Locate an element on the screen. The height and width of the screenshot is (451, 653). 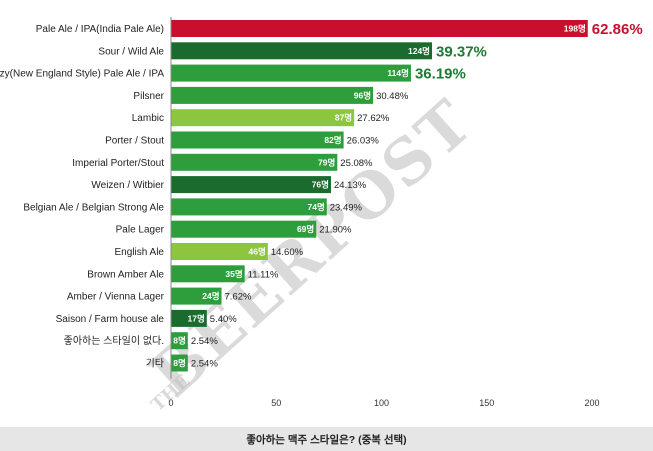
percent-label: 14.60% is located at coordinates (287, 252).